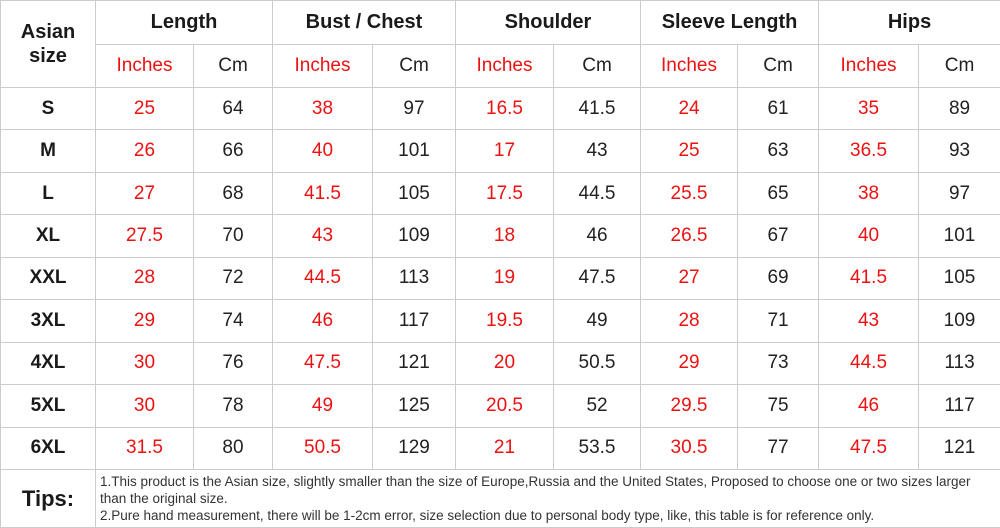 This screenshot has height=528, width=1000. I want to click on value-cm: 125, so click(414, 406).